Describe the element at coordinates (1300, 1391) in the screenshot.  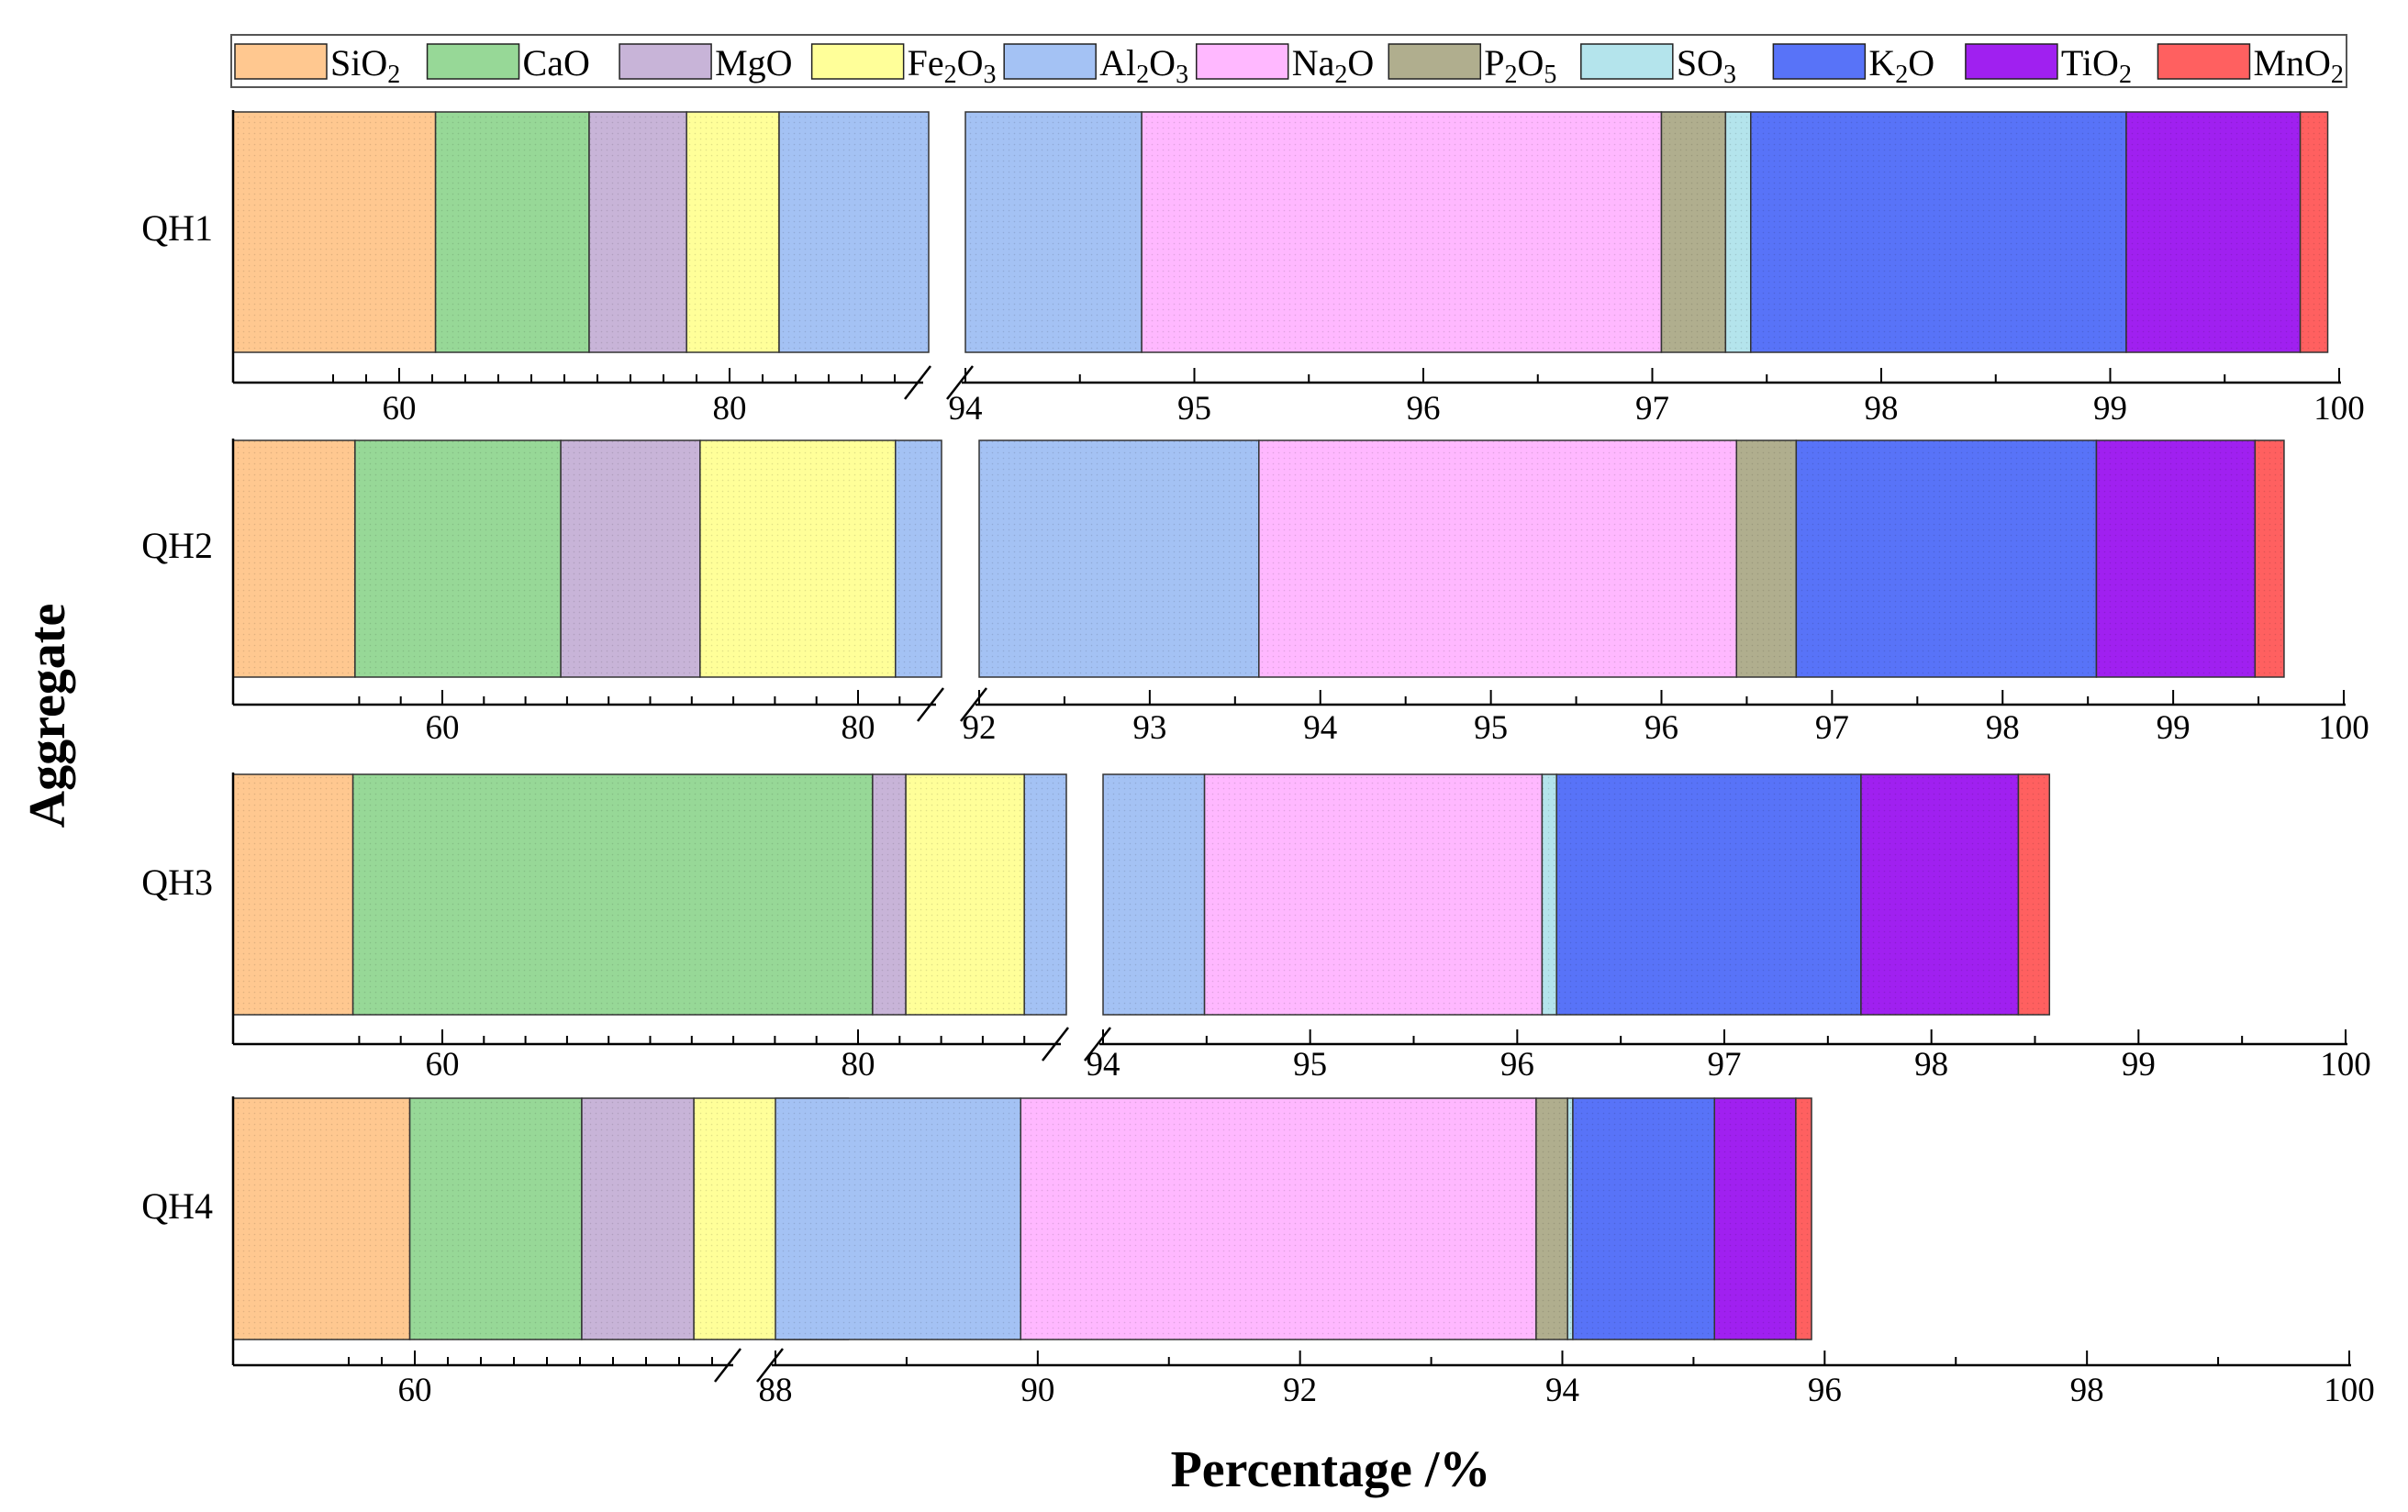
I see `tick-label: 92` at that location.